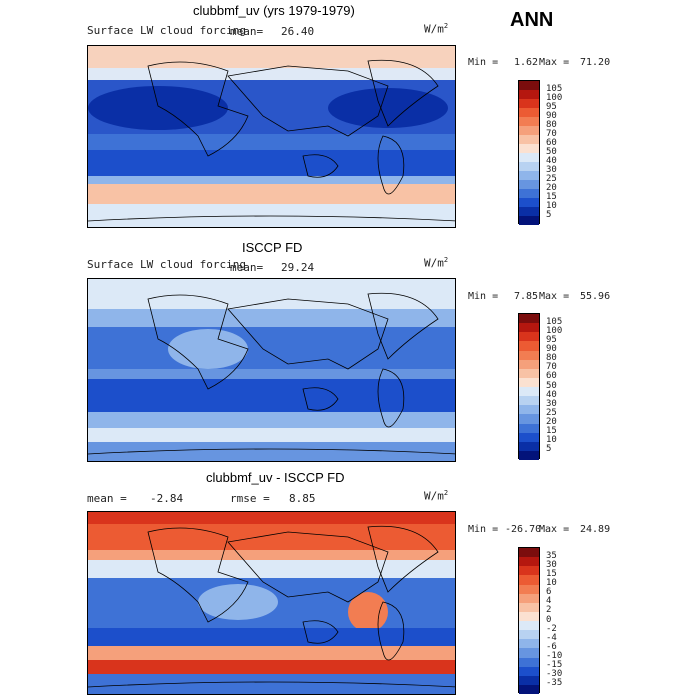 The height and width of the screenshot is (700, 700). Describe the element at coordinates (595, 296) in the screenshot. I see `panel2-max-value: 55.96` at that location.